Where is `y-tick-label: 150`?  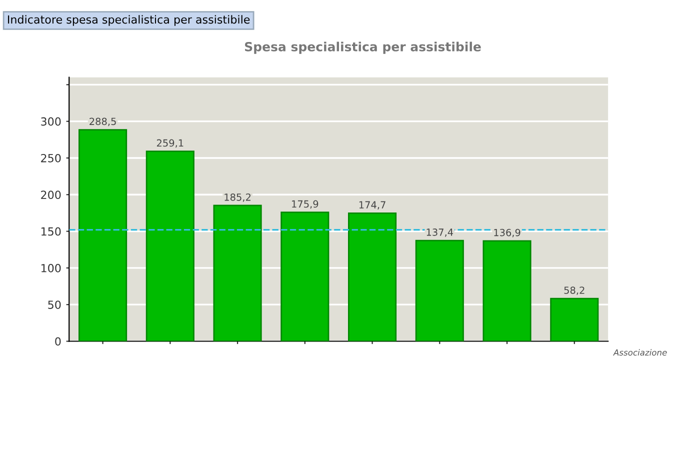
y-tick-label: 150 is located at coordinates (51, 231).